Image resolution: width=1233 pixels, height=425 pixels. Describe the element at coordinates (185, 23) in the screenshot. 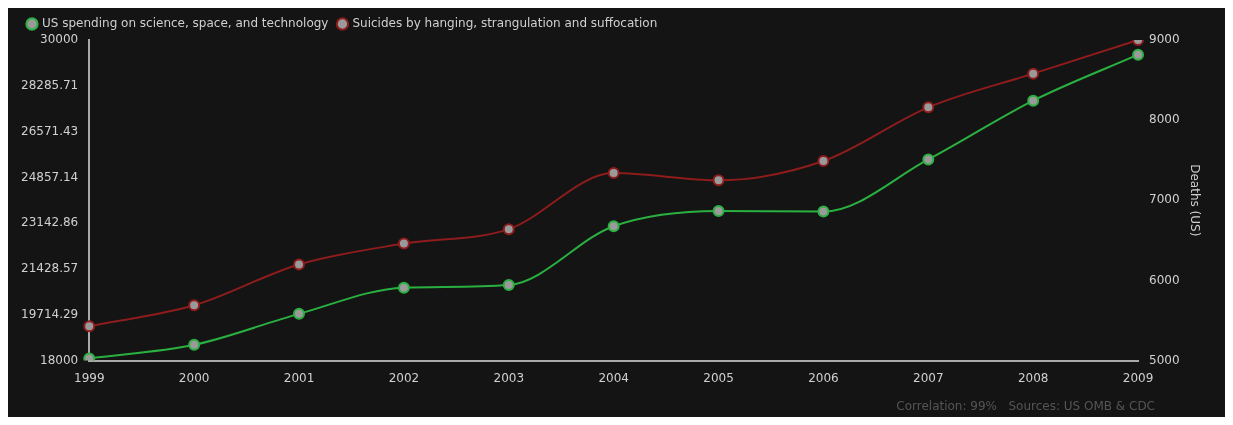

I see `legend-label: US spending on science, space, and technology` at that location.